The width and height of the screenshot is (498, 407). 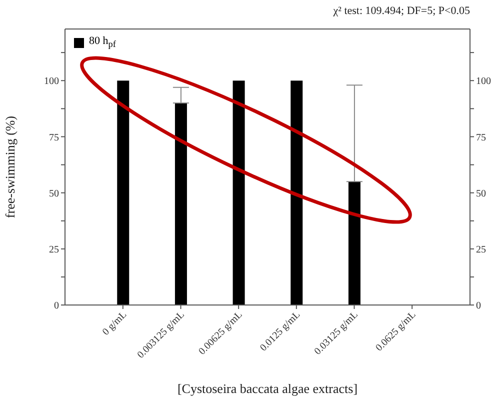 I want to click on legend-label: 80 h$_{pf}$, so click(x=102, y=43).